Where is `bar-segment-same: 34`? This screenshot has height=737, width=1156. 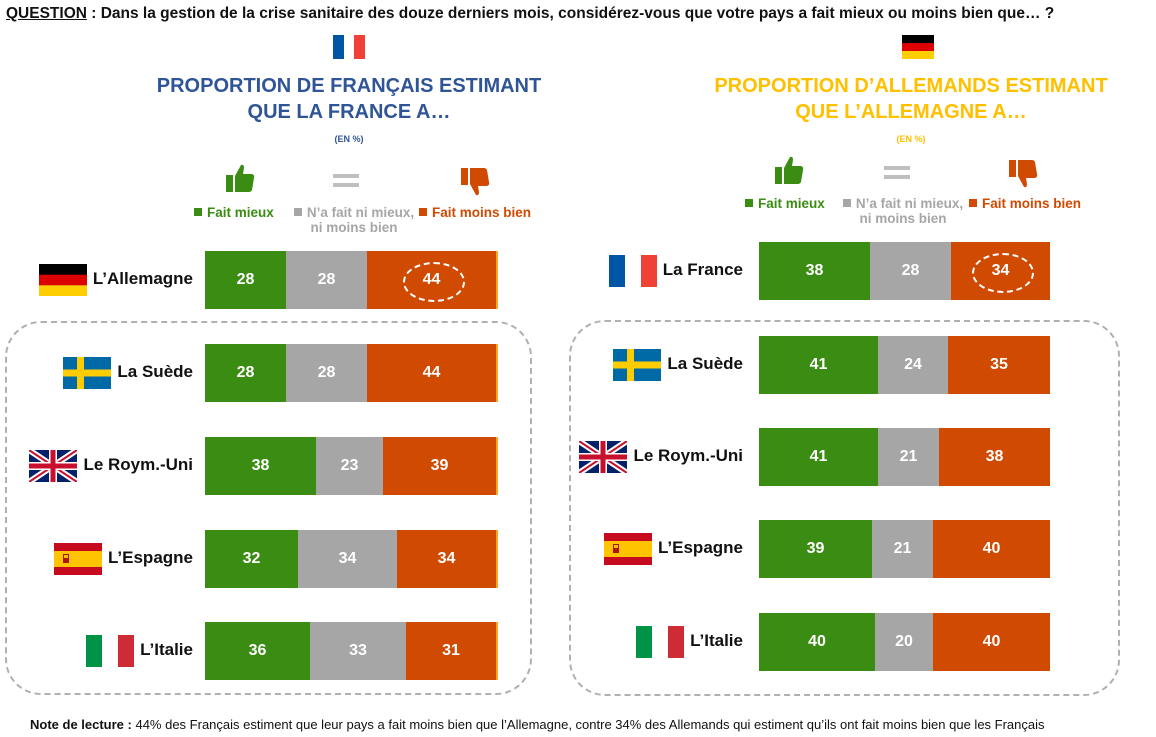 bar-segment-same: 34 is located at coordinates (347, 559).